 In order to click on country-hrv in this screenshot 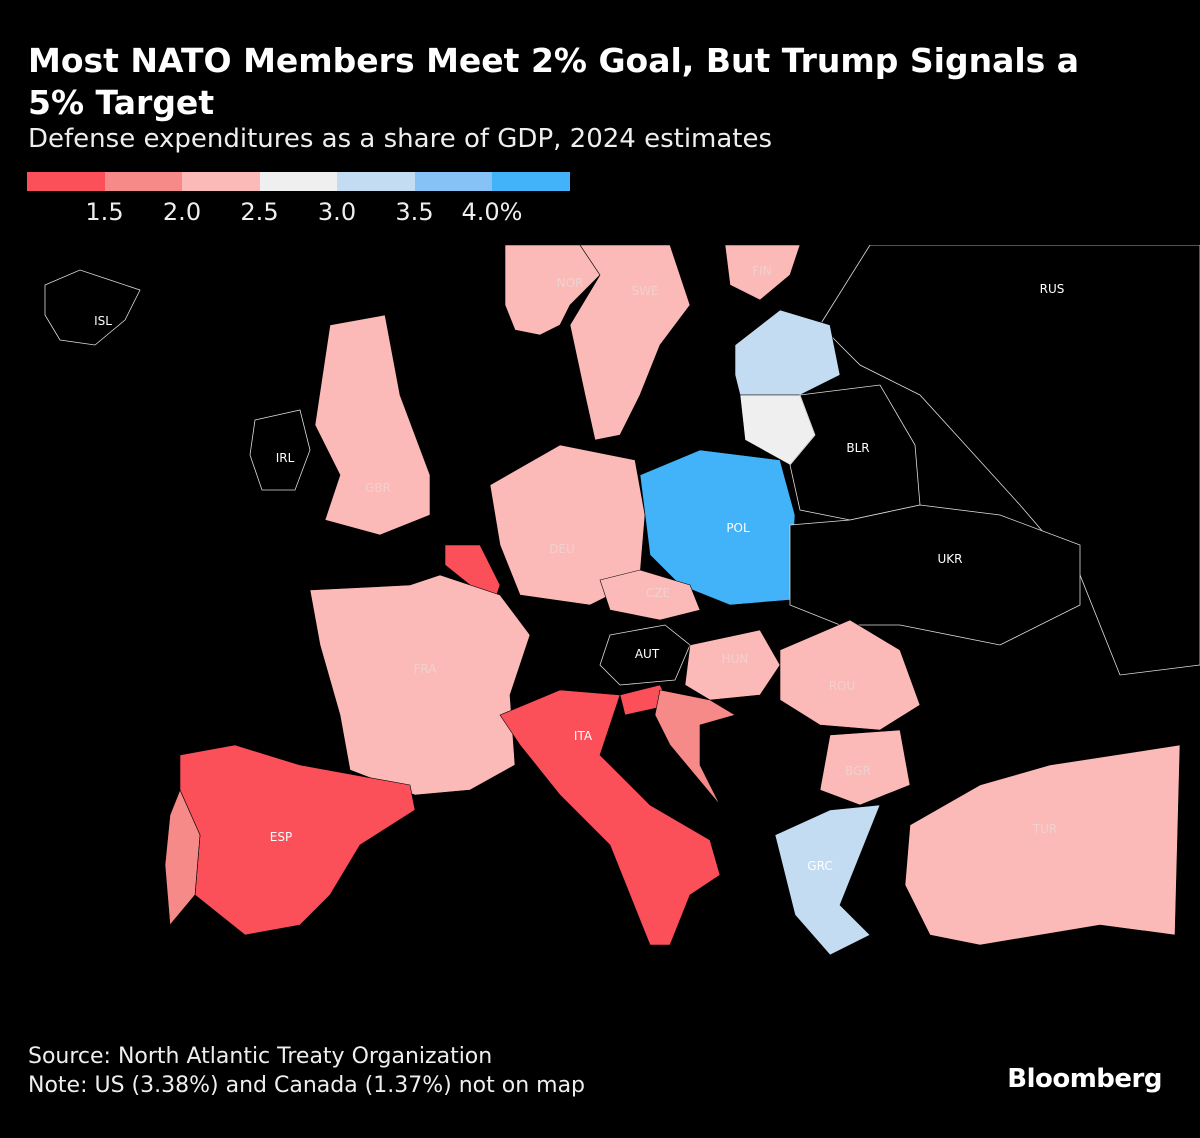, I will do `click(695, 747)`.